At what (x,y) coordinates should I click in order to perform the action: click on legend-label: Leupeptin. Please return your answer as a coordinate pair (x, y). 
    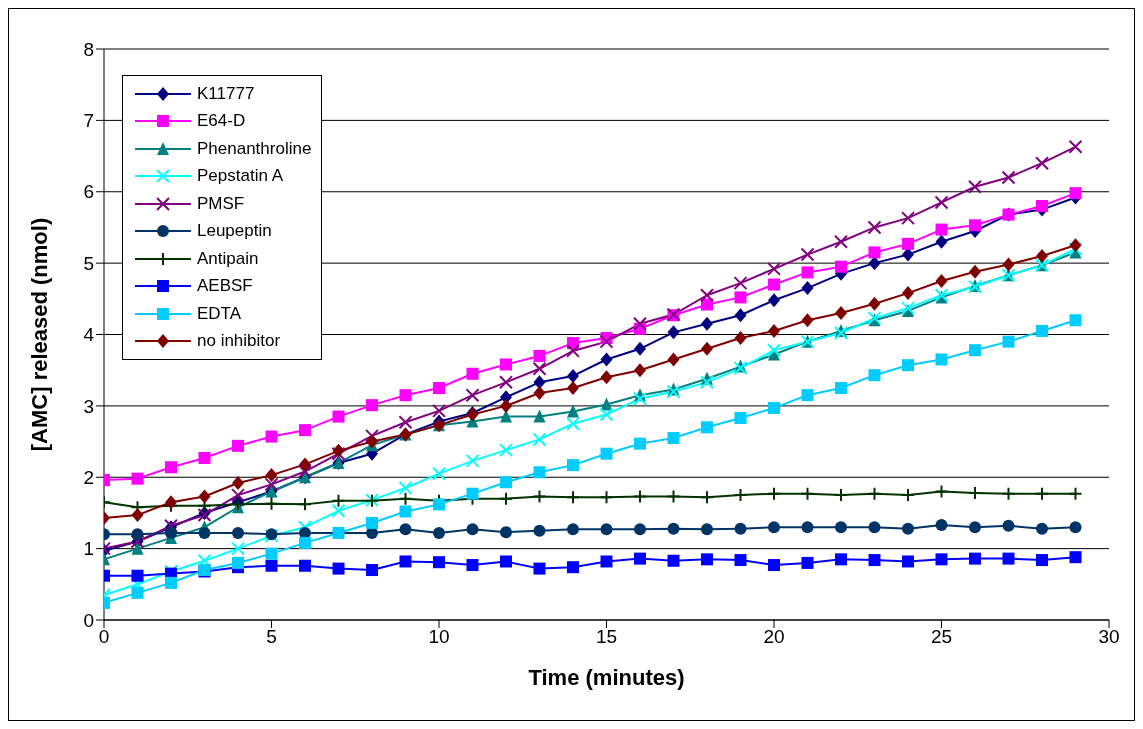
    Looking at the image, I should click on (234, 231).